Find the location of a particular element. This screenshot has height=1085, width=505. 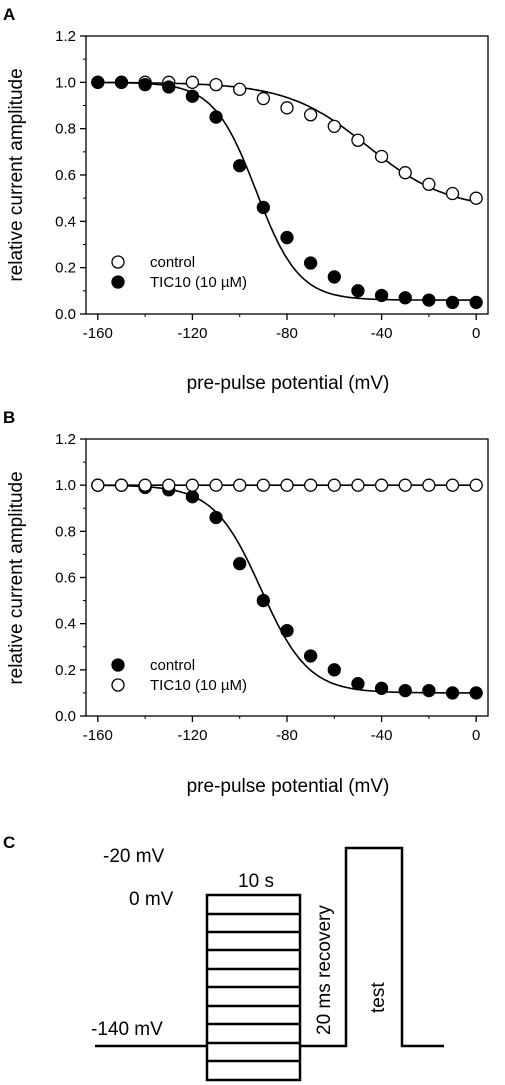

x-axis-title: pre-pulse potential (mV) is located at coordinates (288, 786).